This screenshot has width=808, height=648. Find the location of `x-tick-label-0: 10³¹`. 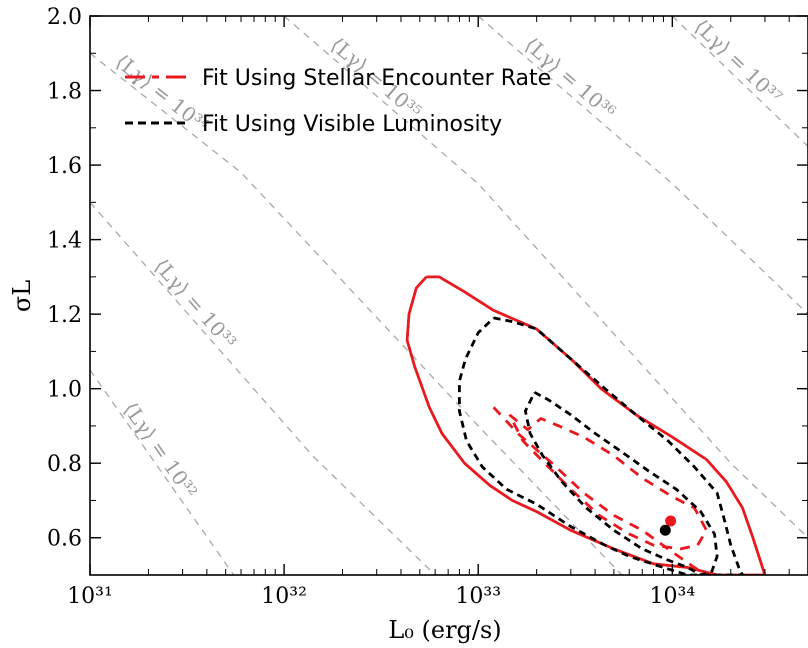

x-tick-label-0: 10³¹ is located at coordinates (90, 596).